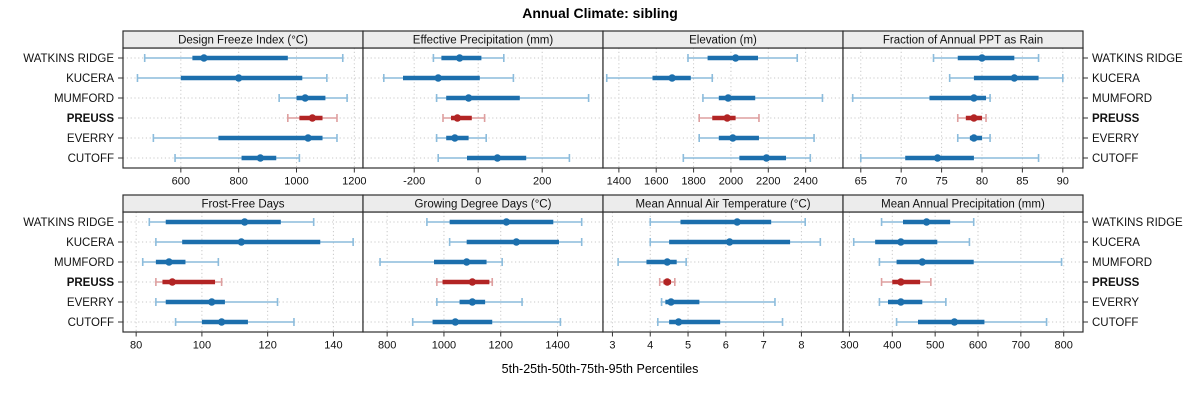 The image size is (1200, 400). Describe the element at coordinates (557, 346) in the screenshot. I see `axis-tick-label: 1400` at that location.